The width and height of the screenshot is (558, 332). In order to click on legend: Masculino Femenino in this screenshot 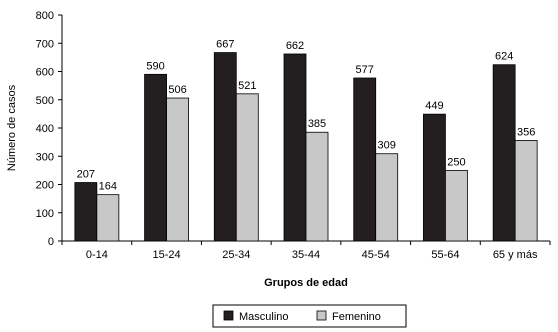, I will do `click(309, 316)`.